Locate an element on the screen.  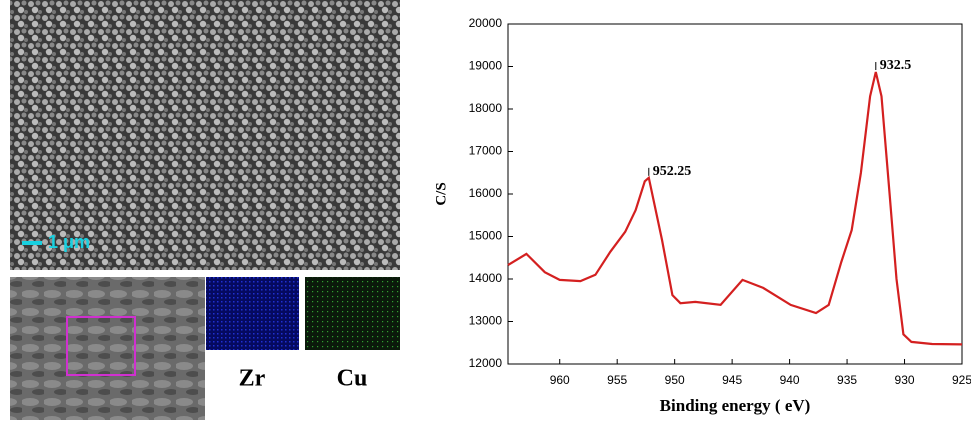
y-tick-label: 13000 is located at coordinates (486, 321).